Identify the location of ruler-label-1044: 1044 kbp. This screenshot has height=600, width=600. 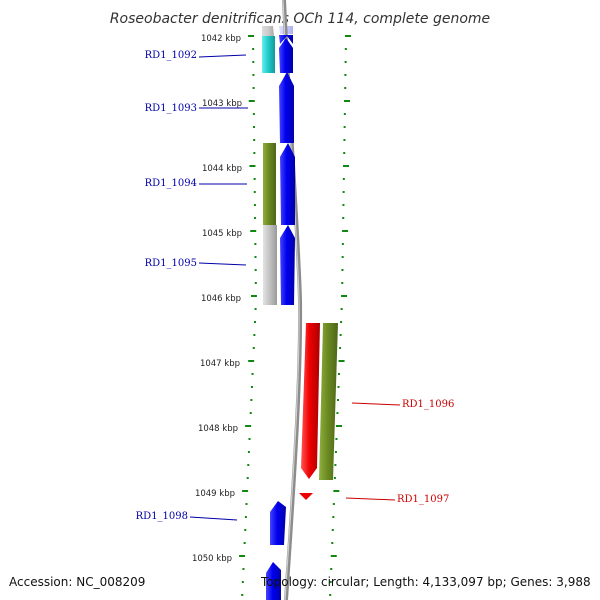
(222, 169).